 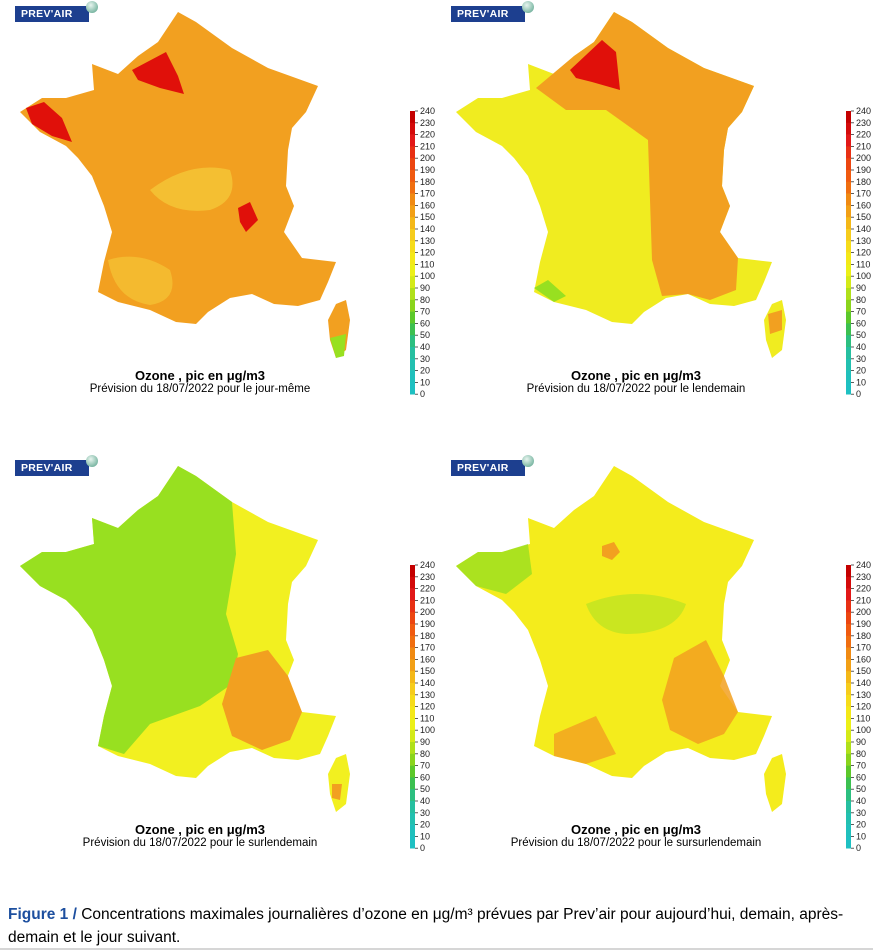 What do you see at coordinates (863, 123) in the screenshot?
I see `color-scale-tick-label: 230` at bounding box center [863, 123].